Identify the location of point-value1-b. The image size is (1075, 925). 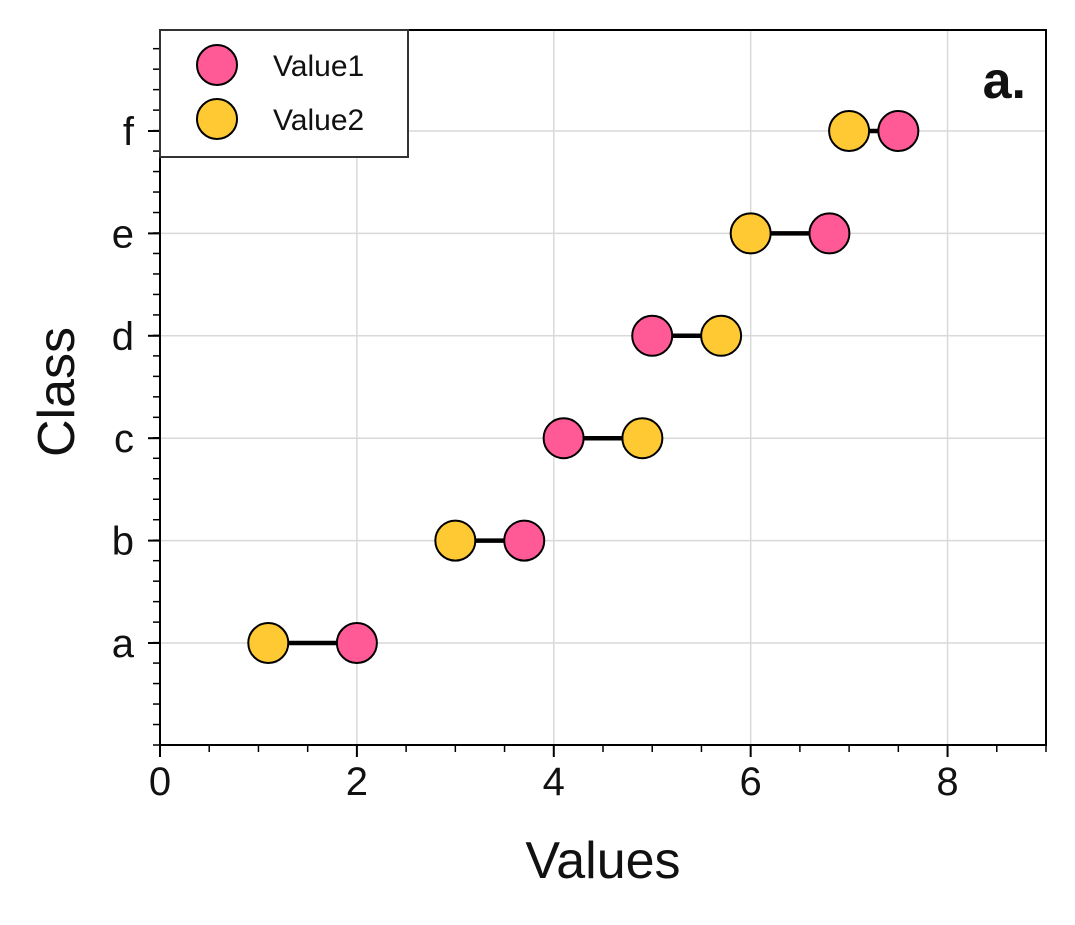
(524, 540).